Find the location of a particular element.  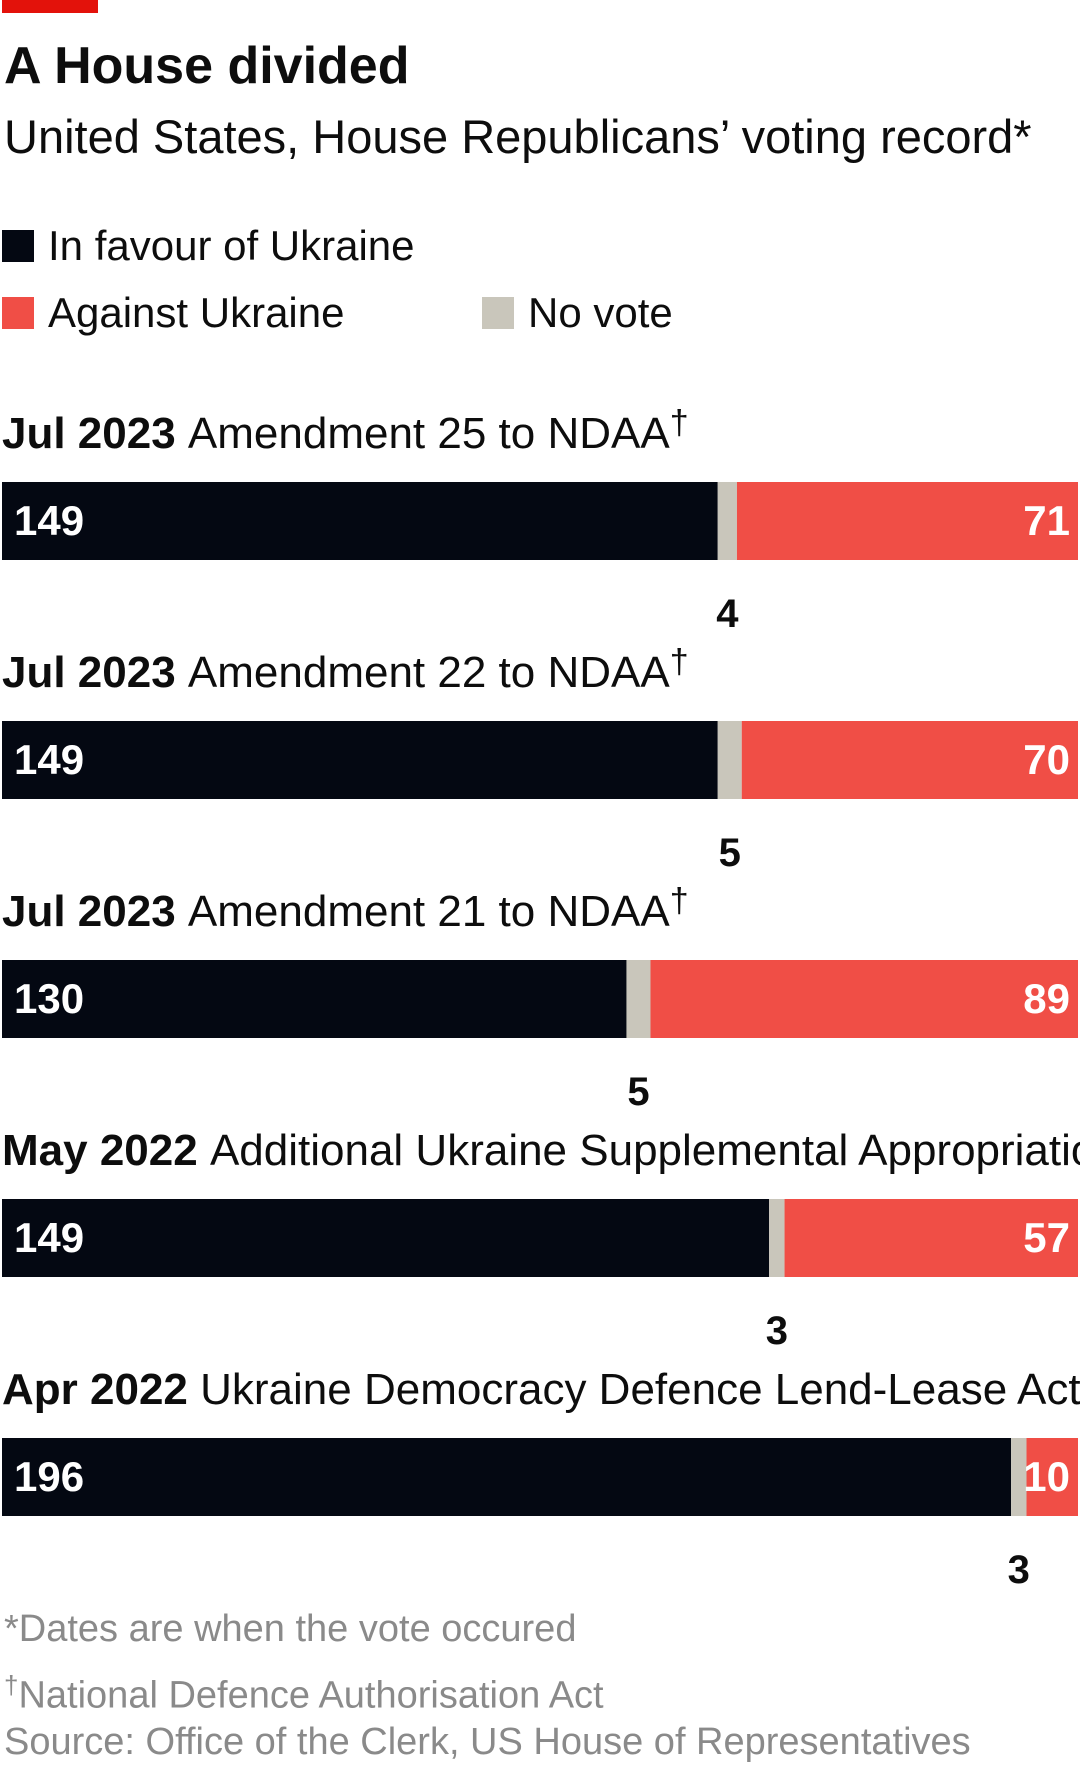

row-date: May 2022 is located at coordinates (106, 1150).